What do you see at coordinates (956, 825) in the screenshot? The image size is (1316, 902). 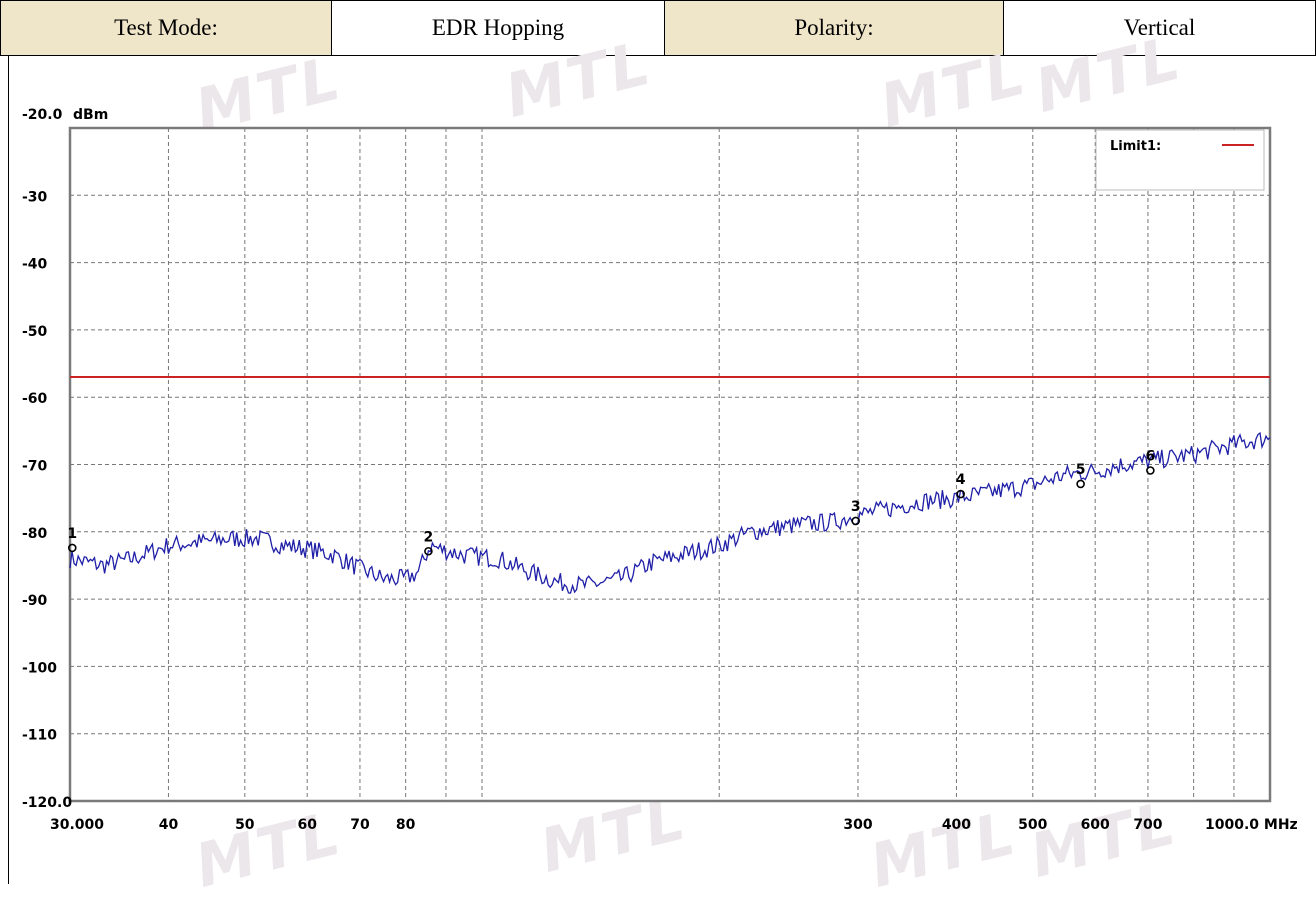 I see `x-tick-label: 400` at bounding box center [956, 825].